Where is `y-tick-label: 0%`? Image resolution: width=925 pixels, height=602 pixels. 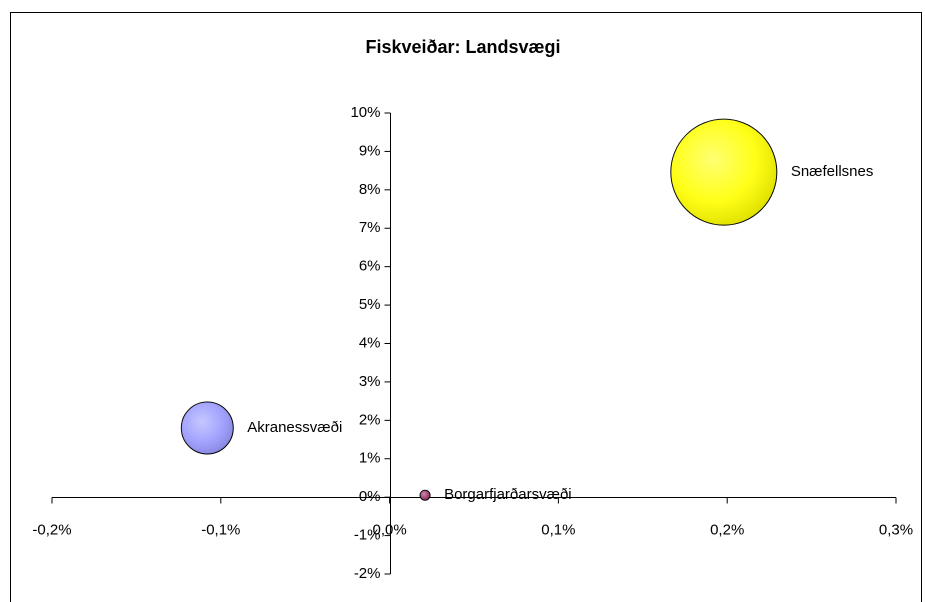
y-tick-label: 0% is located at coordinates (370, 496).